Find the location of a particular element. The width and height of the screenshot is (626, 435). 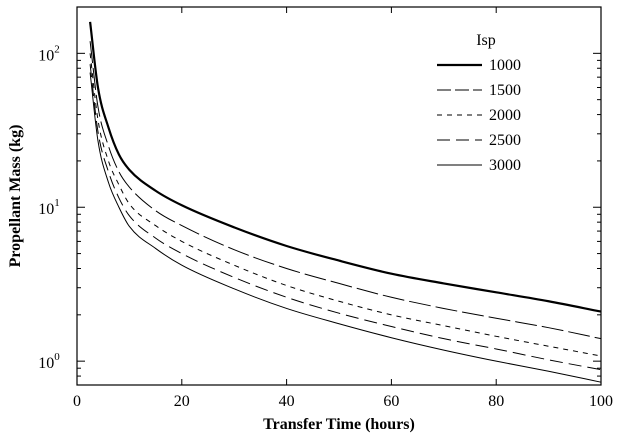

x-tick-label: 60 is located at coordinates (391, 401).